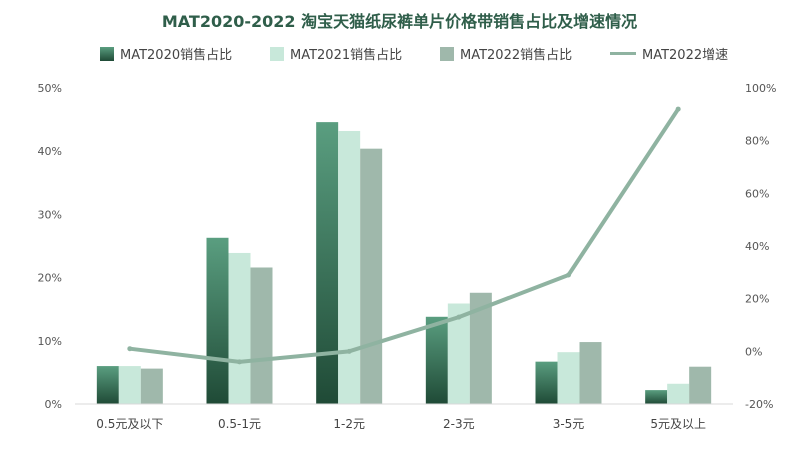 The width and height of the screenshot is (799, 449). I want to click on legend-item-mat2022: MAT2022销售占比, so click(506, 53).